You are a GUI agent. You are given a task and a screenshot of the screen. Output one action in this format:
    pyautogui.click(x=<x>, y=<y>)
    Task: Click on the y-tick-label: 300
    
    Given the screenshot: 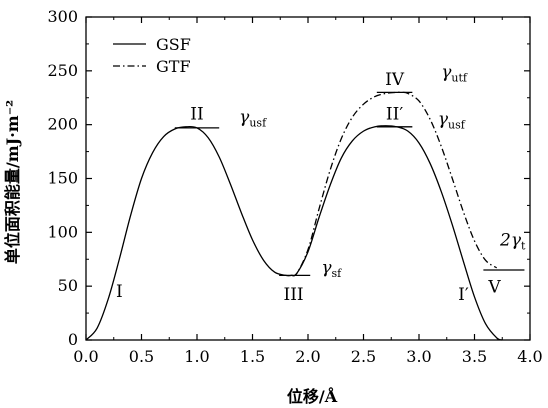 What is the action you would take?
    pyautogui.click(x=62, y=16)
    